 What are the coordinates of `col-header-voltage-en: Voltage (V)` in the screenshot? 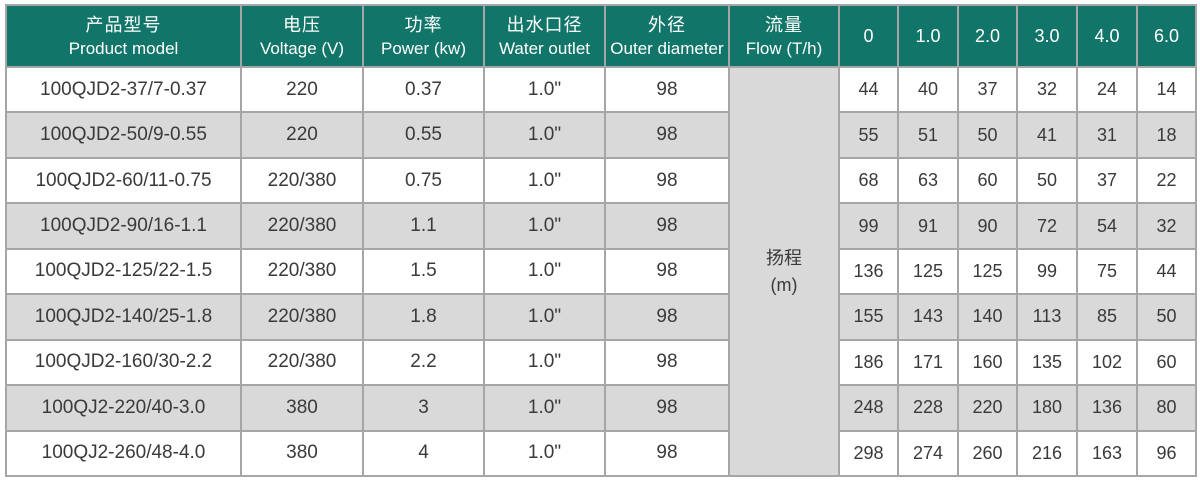 It's located at (302, 48).